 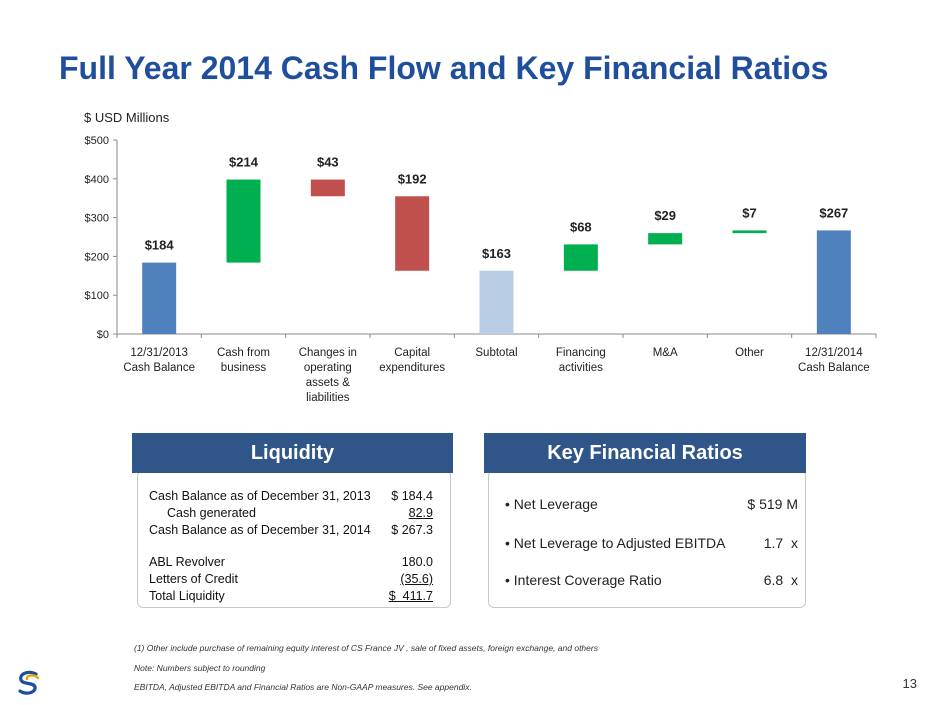 I want to click on y-tick-label: $100, so click(x=97, y=296).